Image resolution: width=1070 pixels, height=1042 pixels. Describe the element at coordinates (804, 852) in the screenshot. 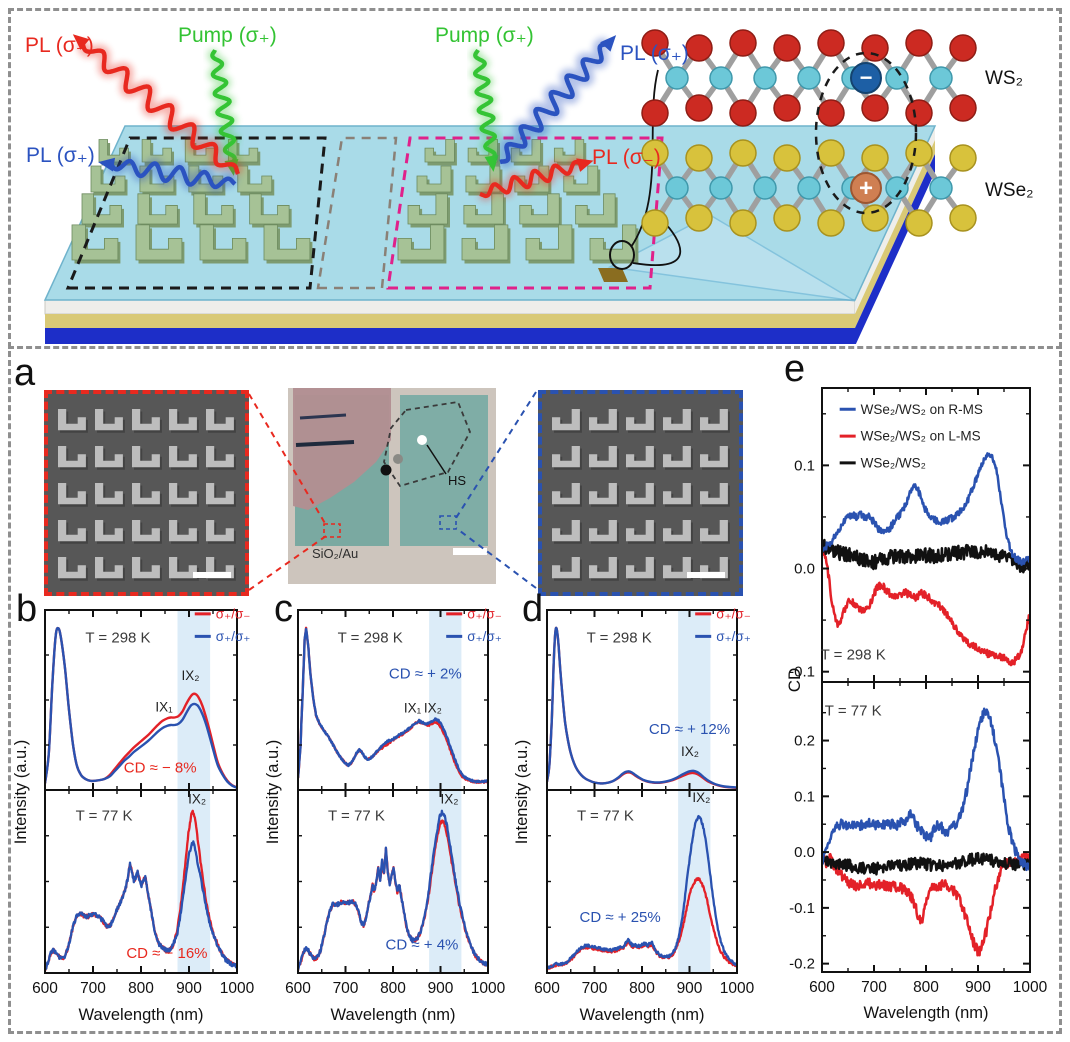

I see `e77-ytick-label: 0.0` at that location.